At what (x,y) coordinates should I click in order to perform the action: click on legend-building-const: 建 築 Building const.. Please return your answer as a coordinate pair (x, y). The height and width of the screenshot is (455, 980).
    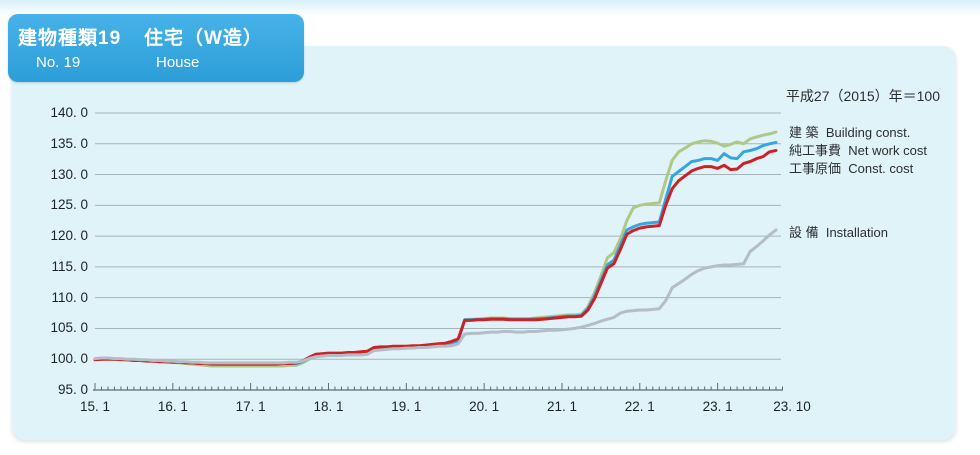
    Looking at the image, I should click on (850, 132).